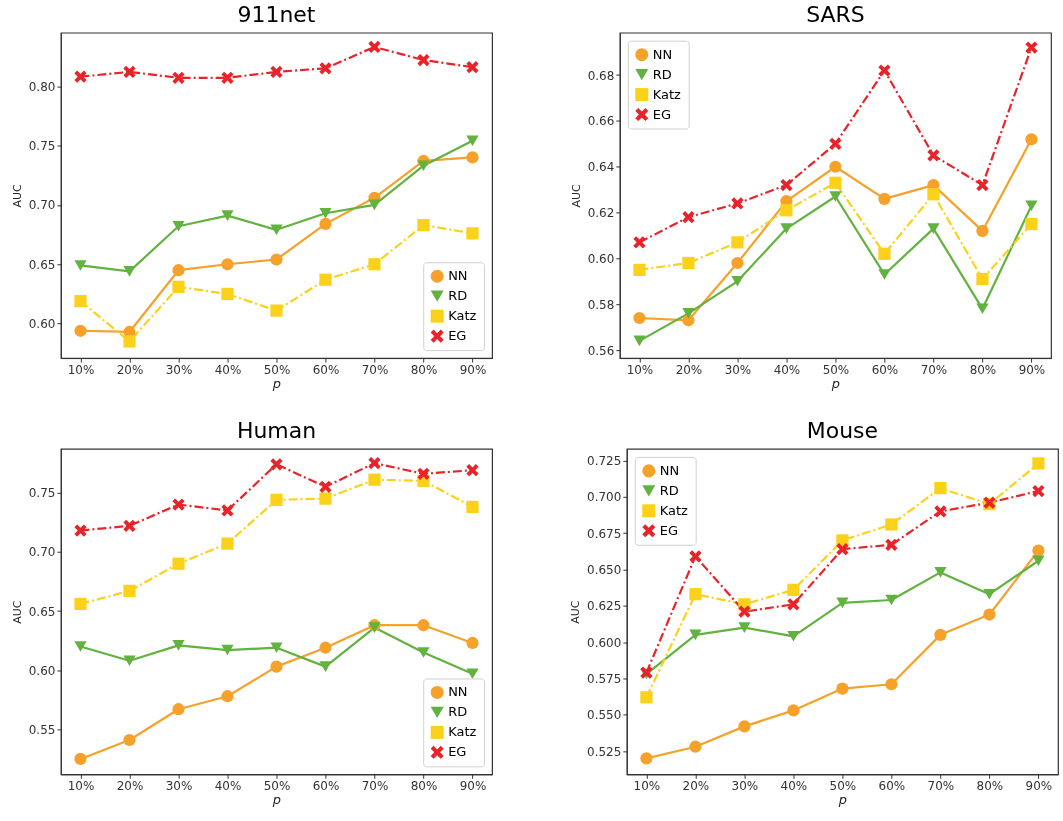 This screenshot has height=821, width=1063. I want to click on x-tick-label: 20%, so click(130, 785).